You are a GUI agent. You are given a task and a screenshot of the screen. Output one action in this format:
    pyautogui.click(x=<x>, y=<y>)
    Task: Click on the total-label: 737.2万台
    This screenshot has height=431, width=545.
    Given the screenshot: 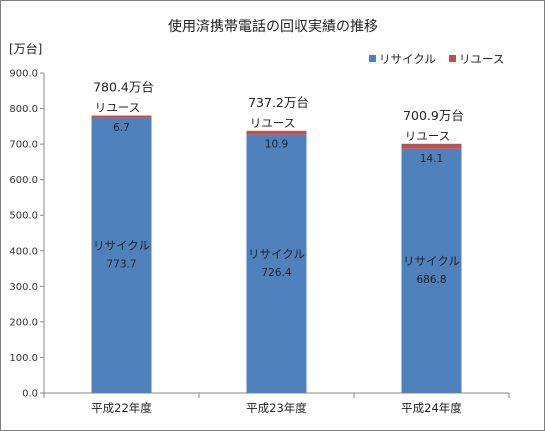 What is the action you would take?
    pyautogui.click(x=278, y=102)
    